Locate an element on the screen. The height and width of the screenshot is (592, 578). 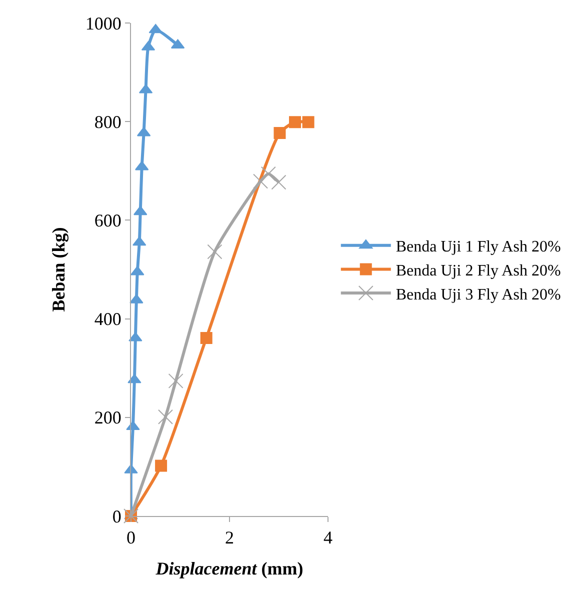
y-tick-label: 1000 is located at coordinates (103, 23).